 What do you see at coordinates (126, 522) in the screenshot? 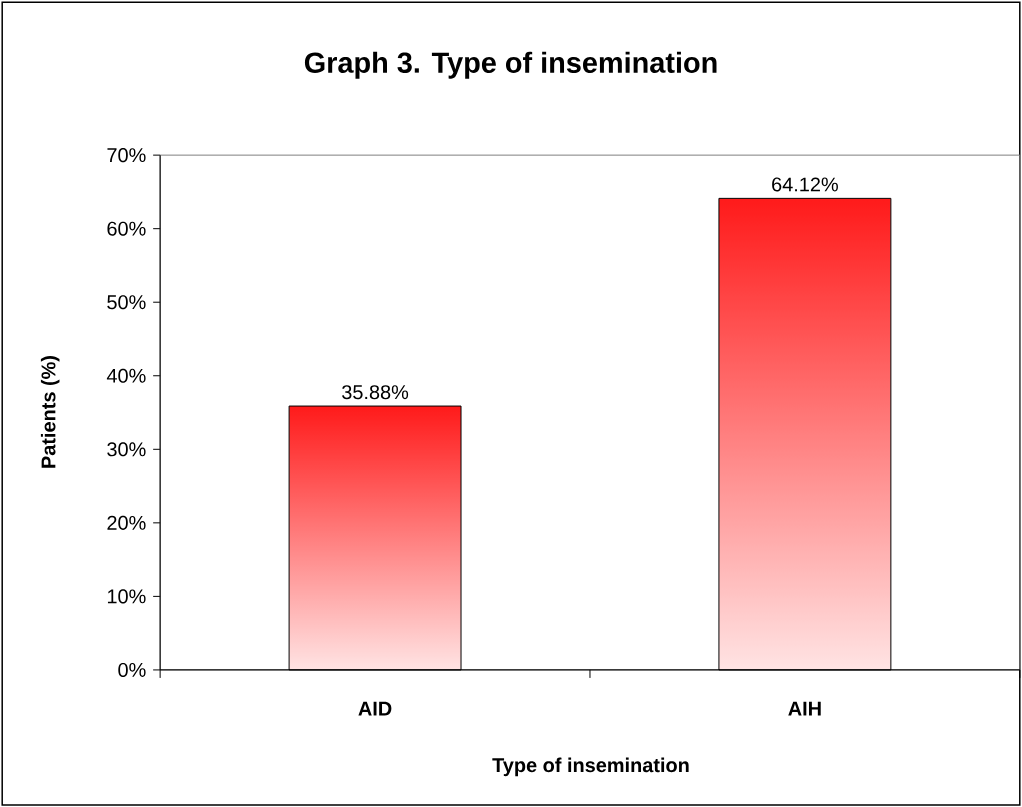
I see `y-tick-label: 20%` at bounding box center [126, 522].